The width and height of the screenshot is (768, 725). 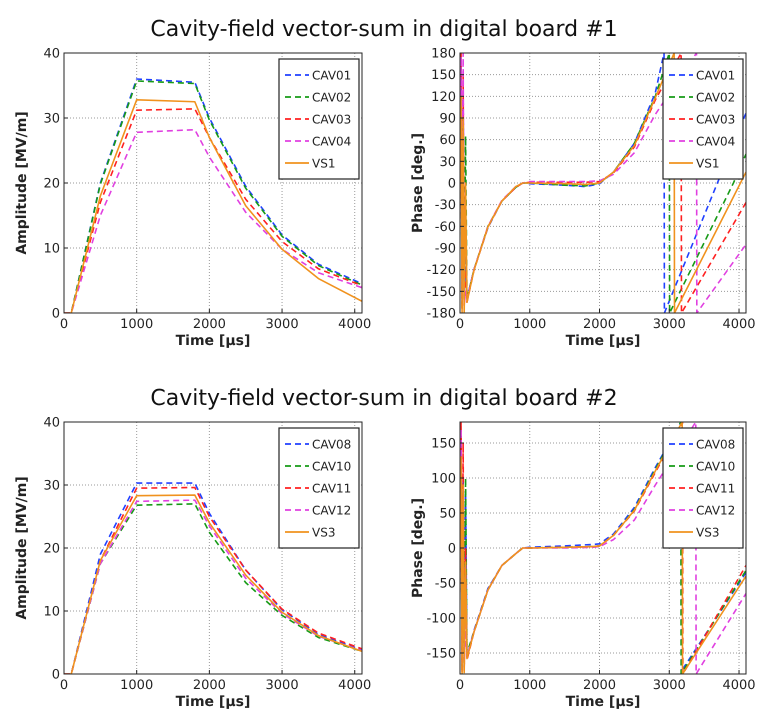 What do you see at coordinates (445, 206) in the screenshot?
I see `y-tick-label: -30` at bounding box center [445, 206].